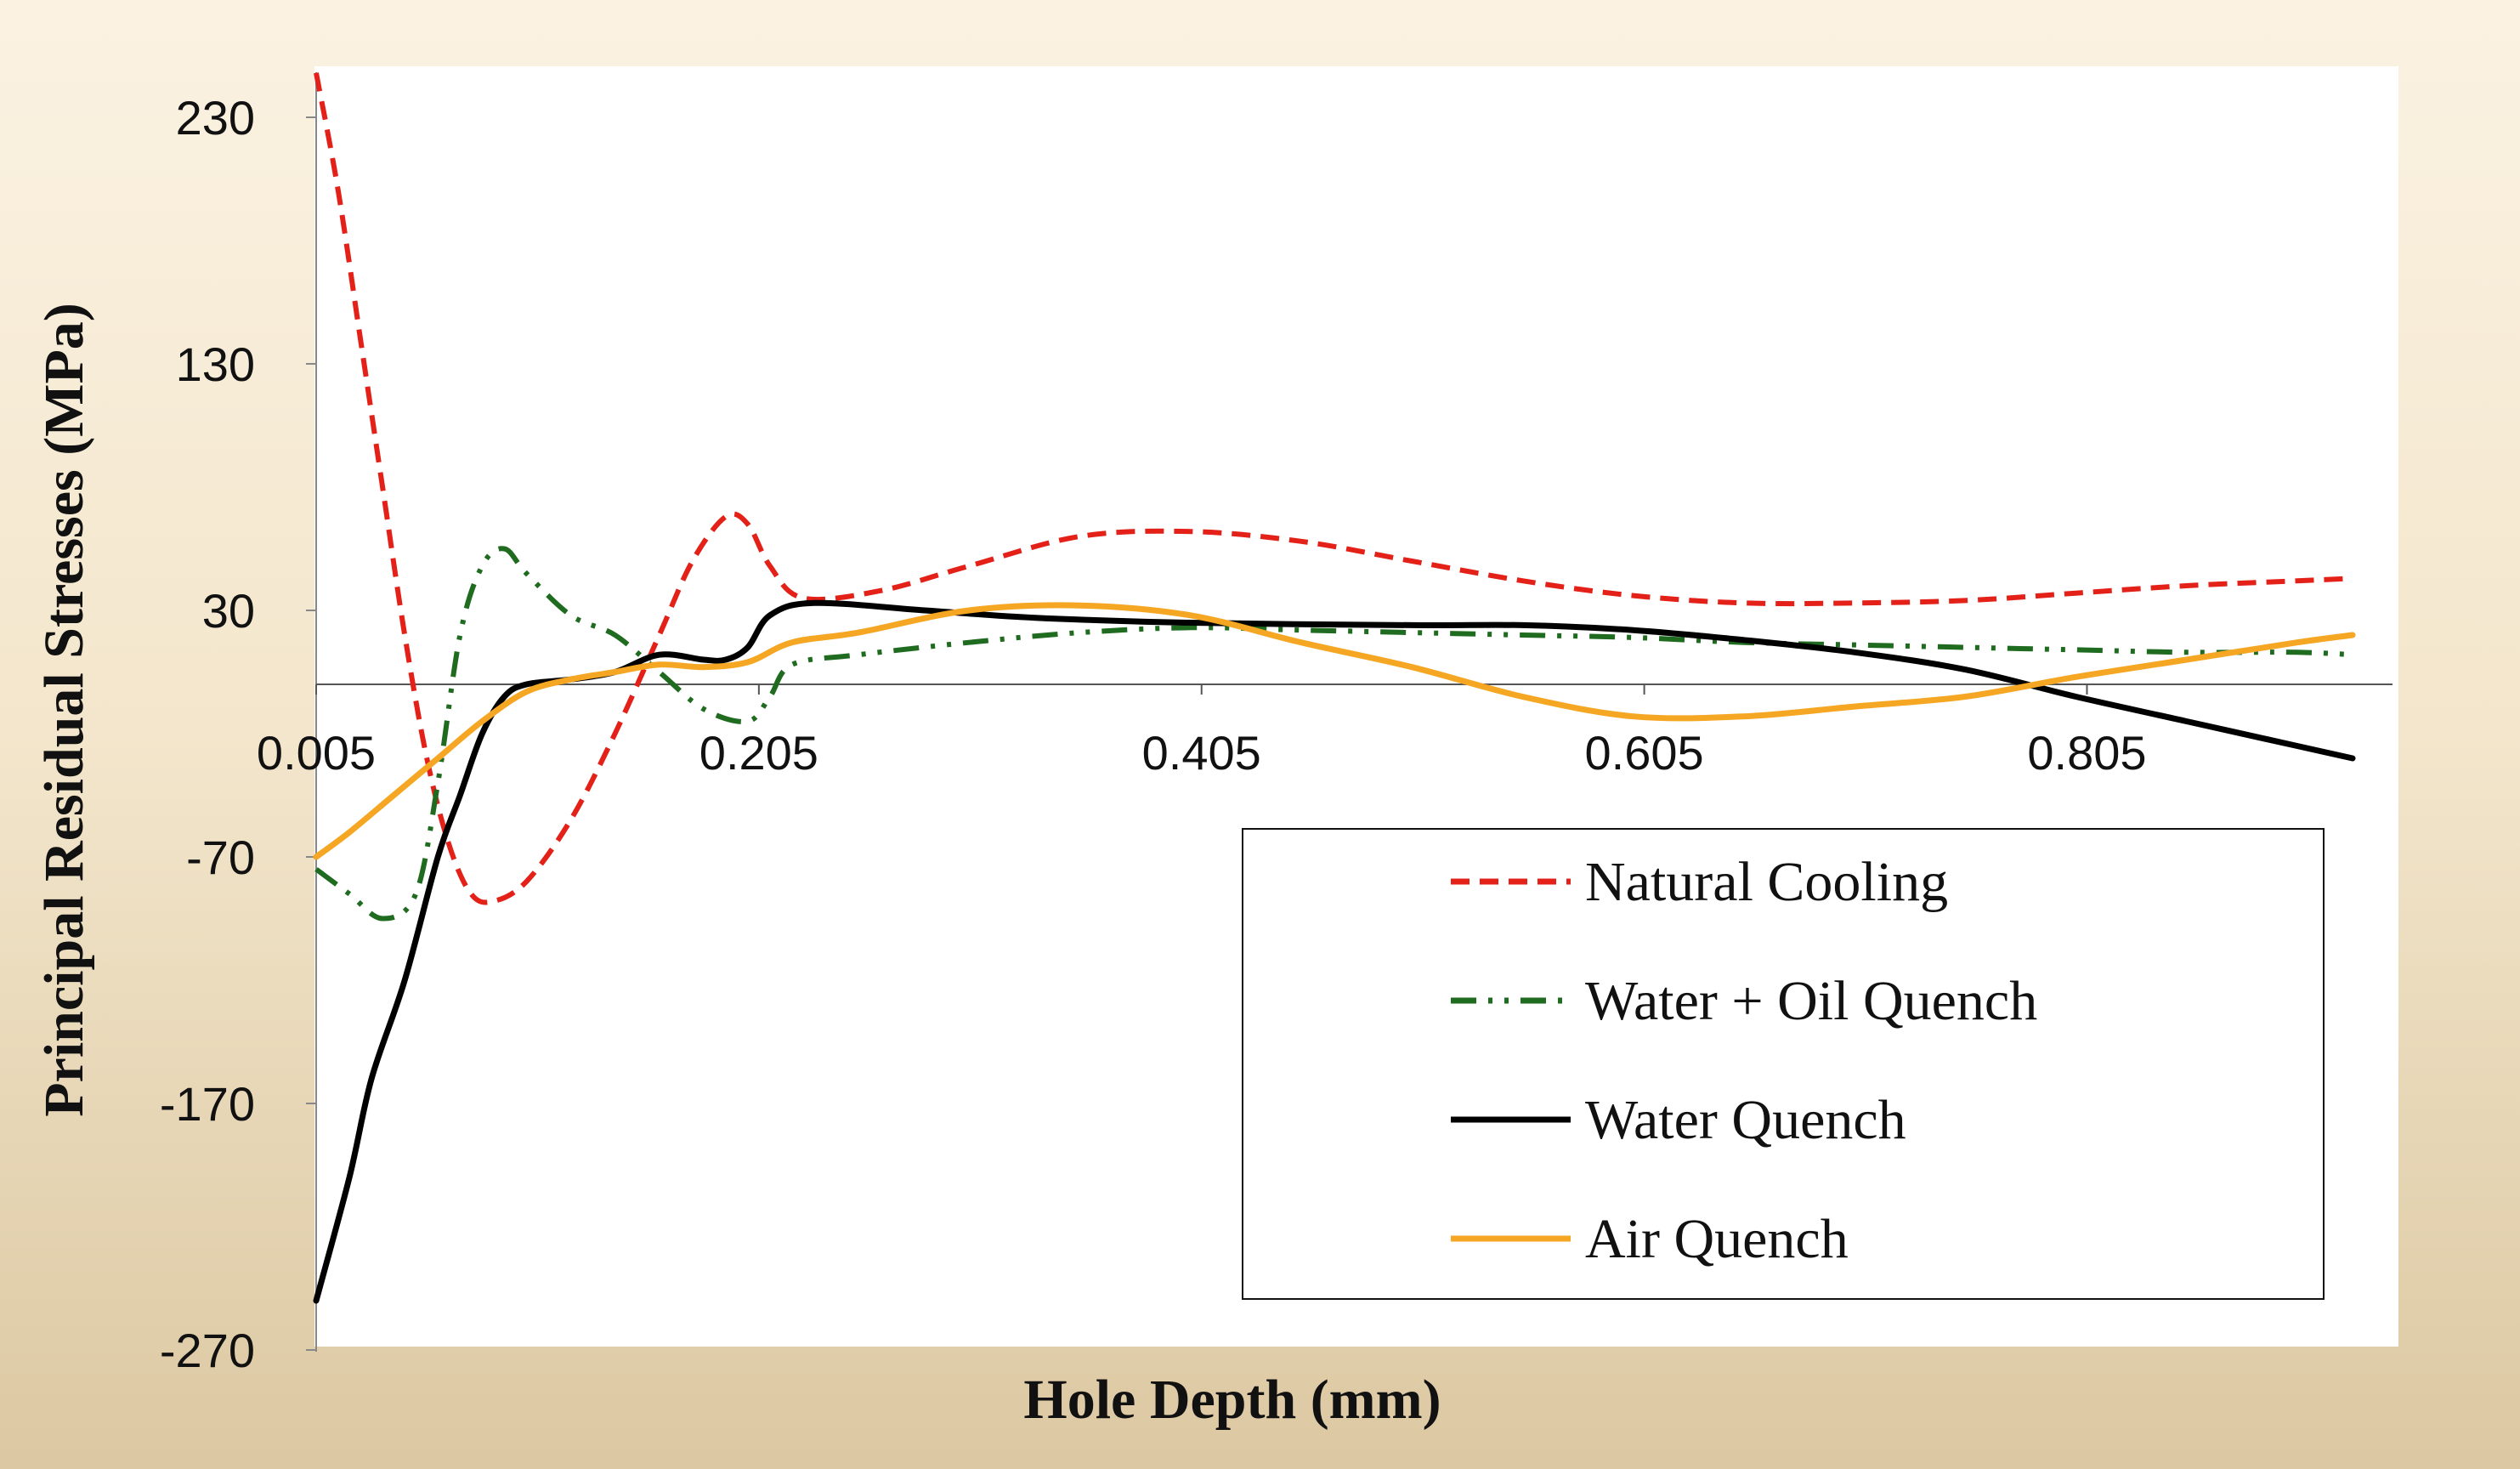  I want to click on legend-box, so click(1783, 1064).